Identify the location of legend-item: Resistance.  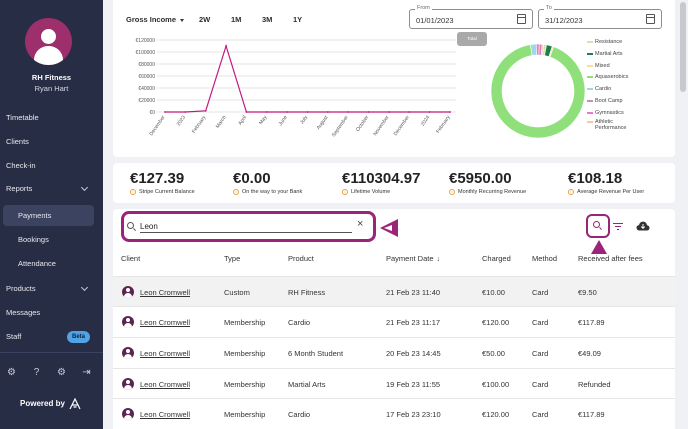
(605, 42).